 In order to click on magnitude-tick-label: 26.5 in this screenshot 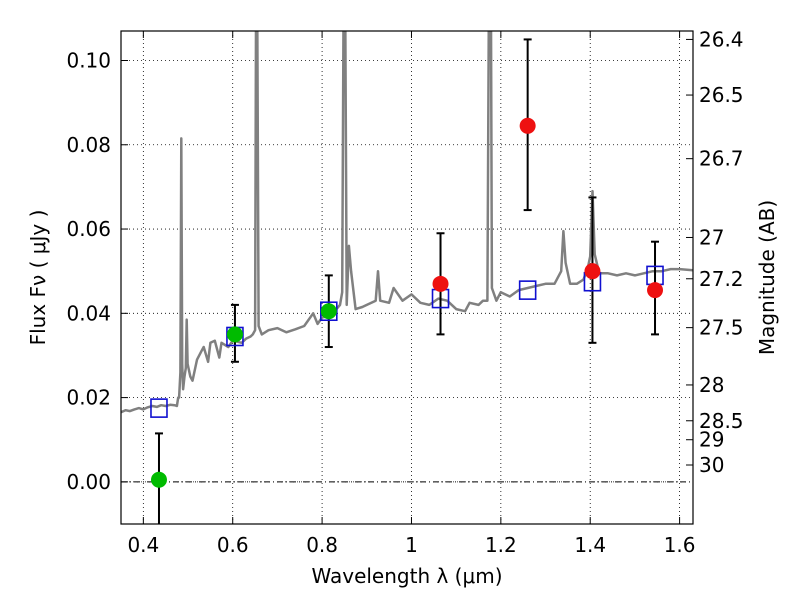, I will do `click(721, 95)`.